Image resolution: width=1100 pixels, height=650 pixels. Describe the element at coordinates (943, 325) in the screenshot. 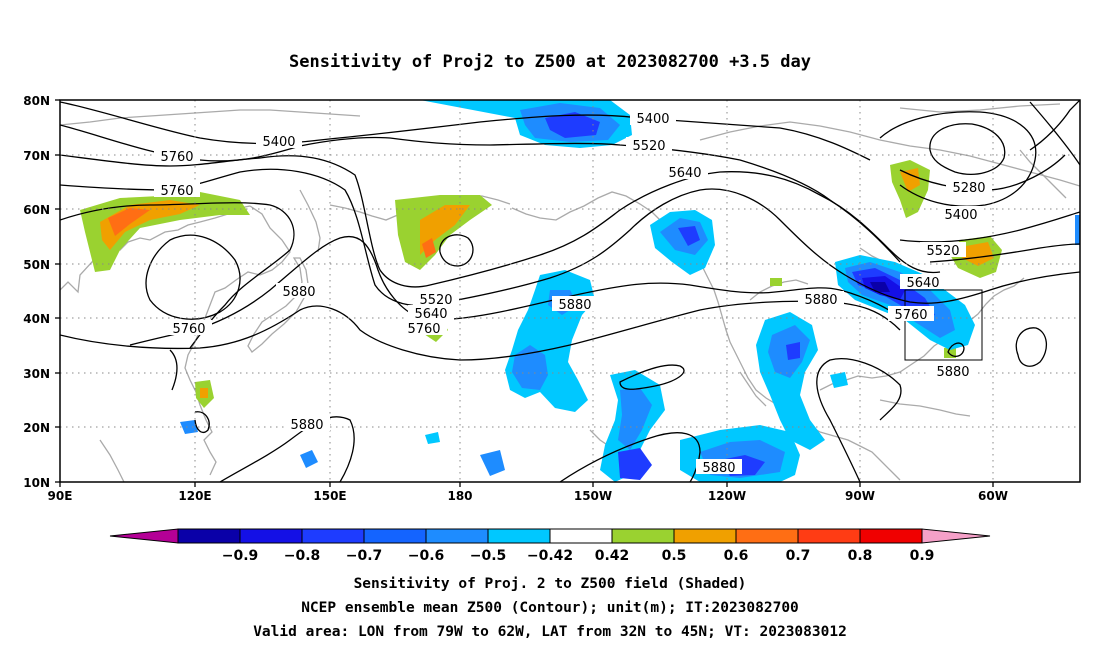

I see `valid-area-box` at that location.